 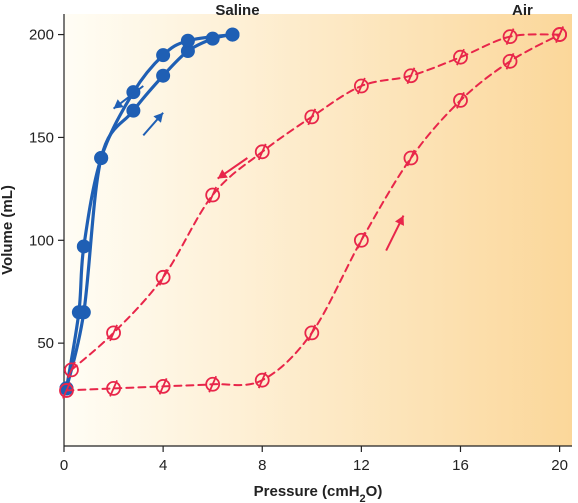 I want to click on x-axis-label-sub: 2, so click(x=363, y=498).